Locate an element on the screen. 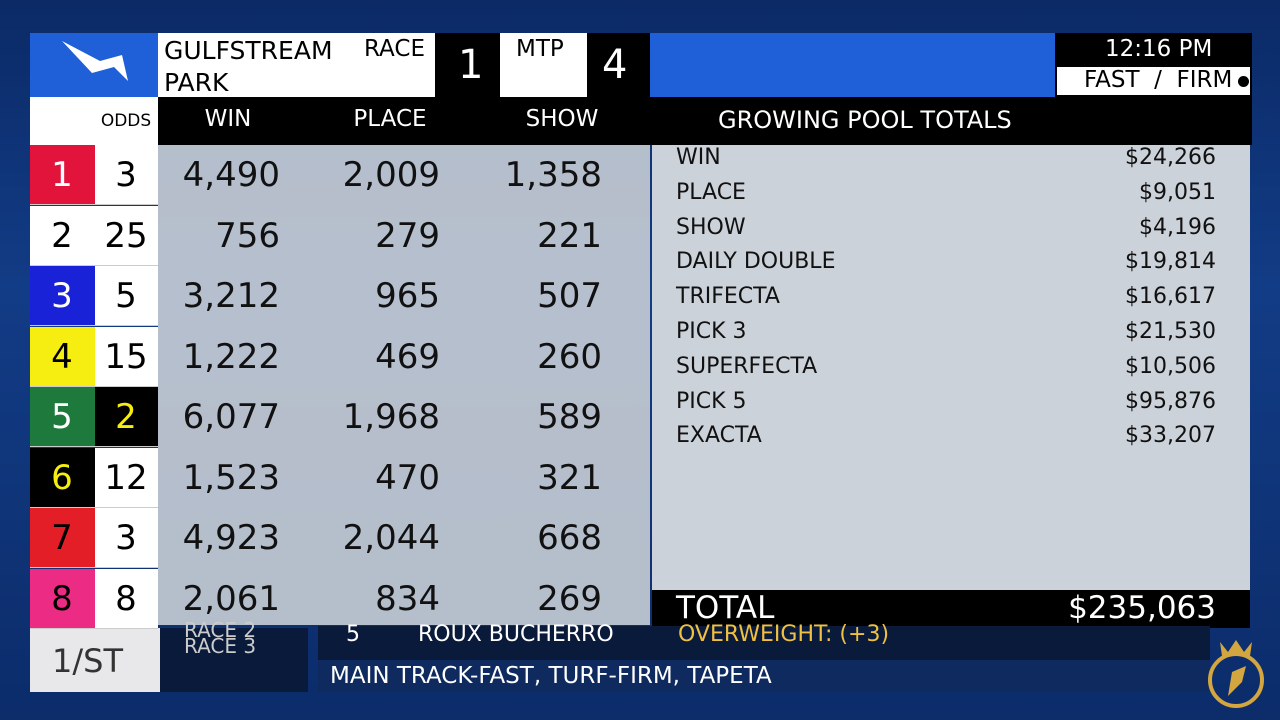 The width and height of the screenshot is (1280, 720). race-box is located at coordinates (393, 65).